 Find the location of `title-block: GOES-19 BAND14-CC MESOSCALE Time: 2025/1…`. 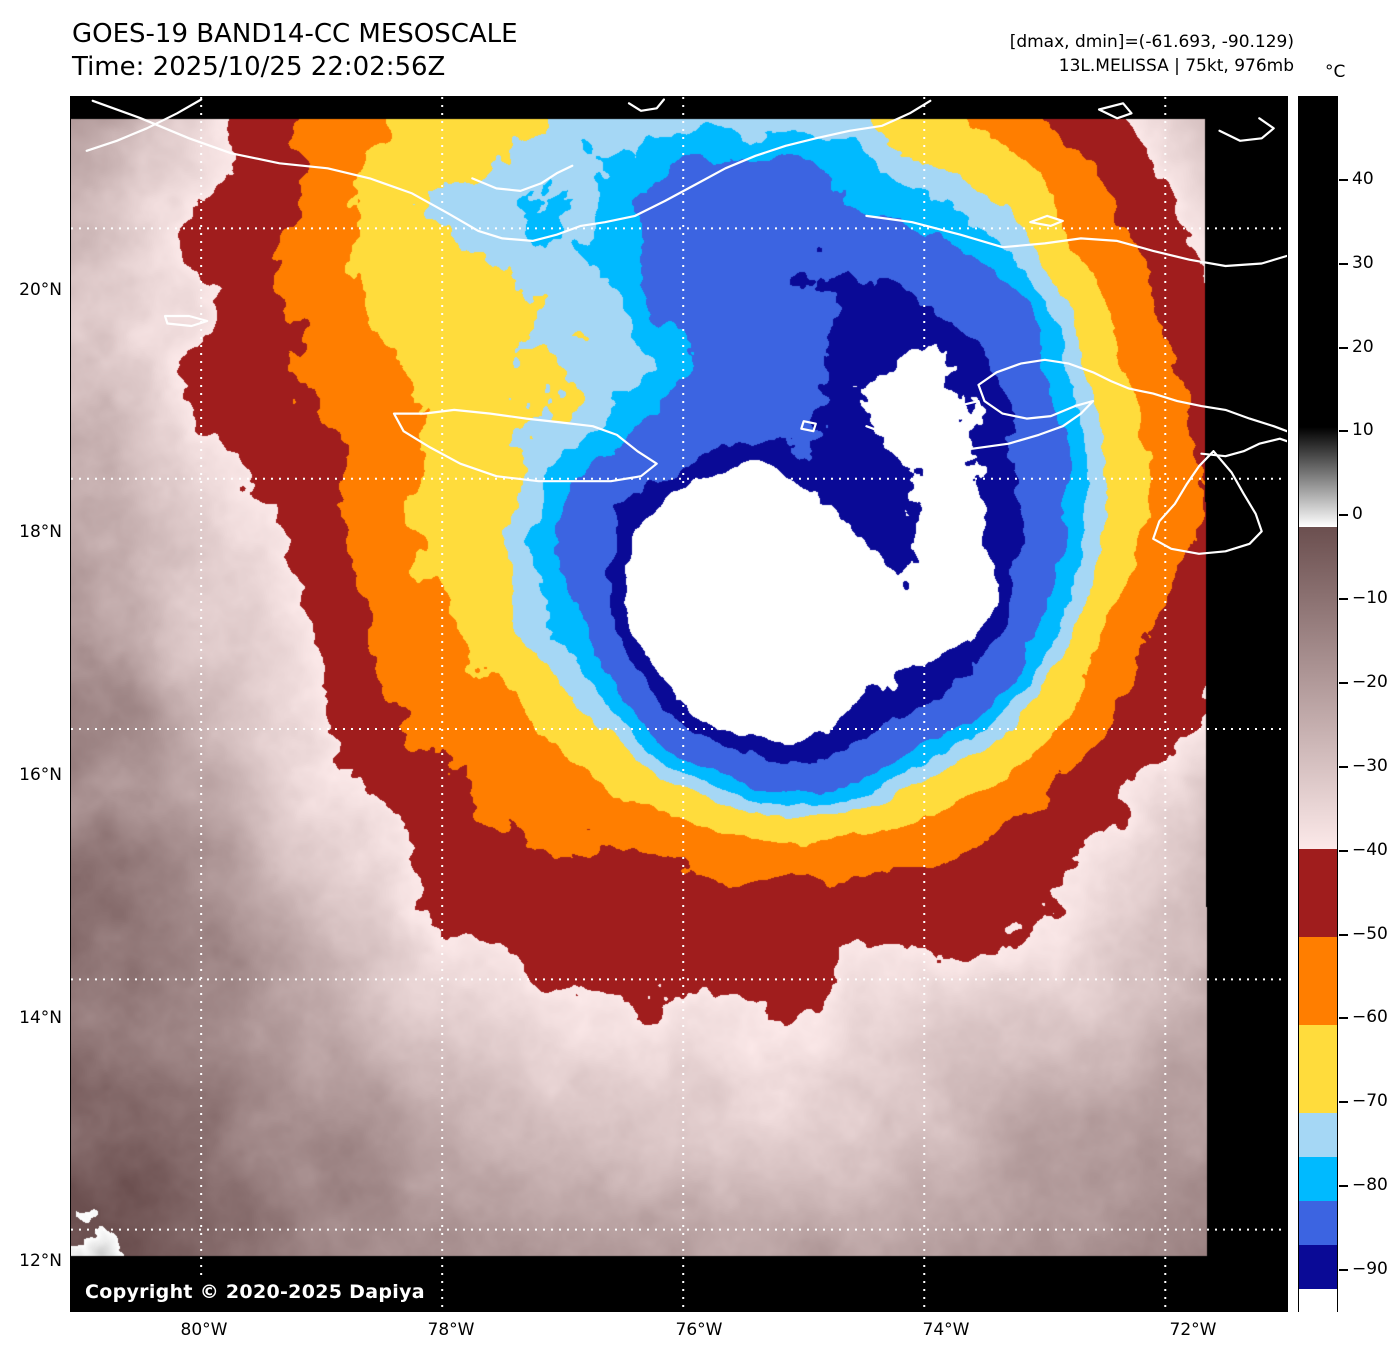

title-block: GOES-19 BAND14-CC MESOSCALE Time: 2025/1… is located at coordinates (295, 51).